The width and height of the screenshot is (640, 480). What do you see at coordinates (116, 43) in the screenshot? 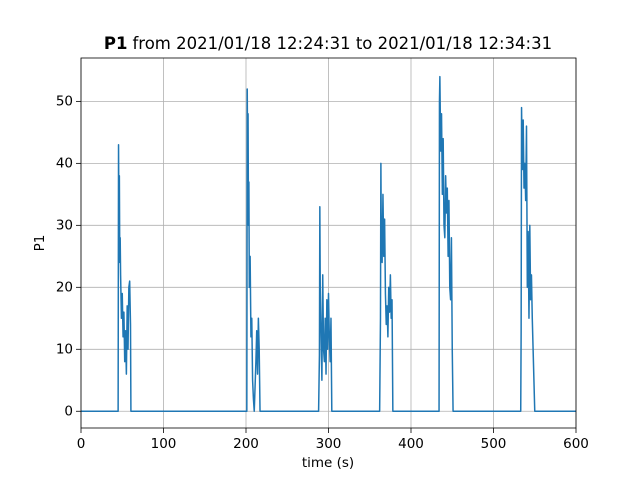
I see `title-bold: P1` at bounding box center [116, 43].